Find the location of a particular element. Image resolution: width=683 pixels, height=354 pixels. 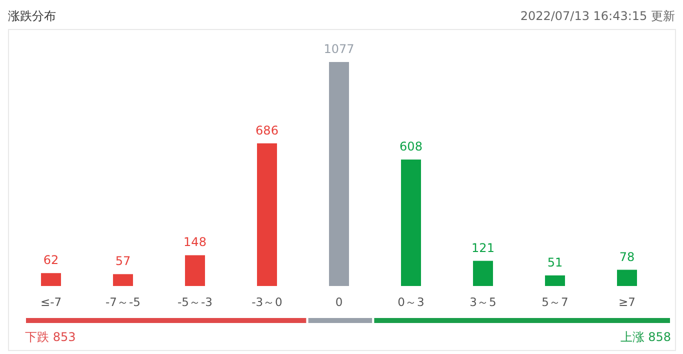

data-label: 148 is located at coordinates (195, 242).